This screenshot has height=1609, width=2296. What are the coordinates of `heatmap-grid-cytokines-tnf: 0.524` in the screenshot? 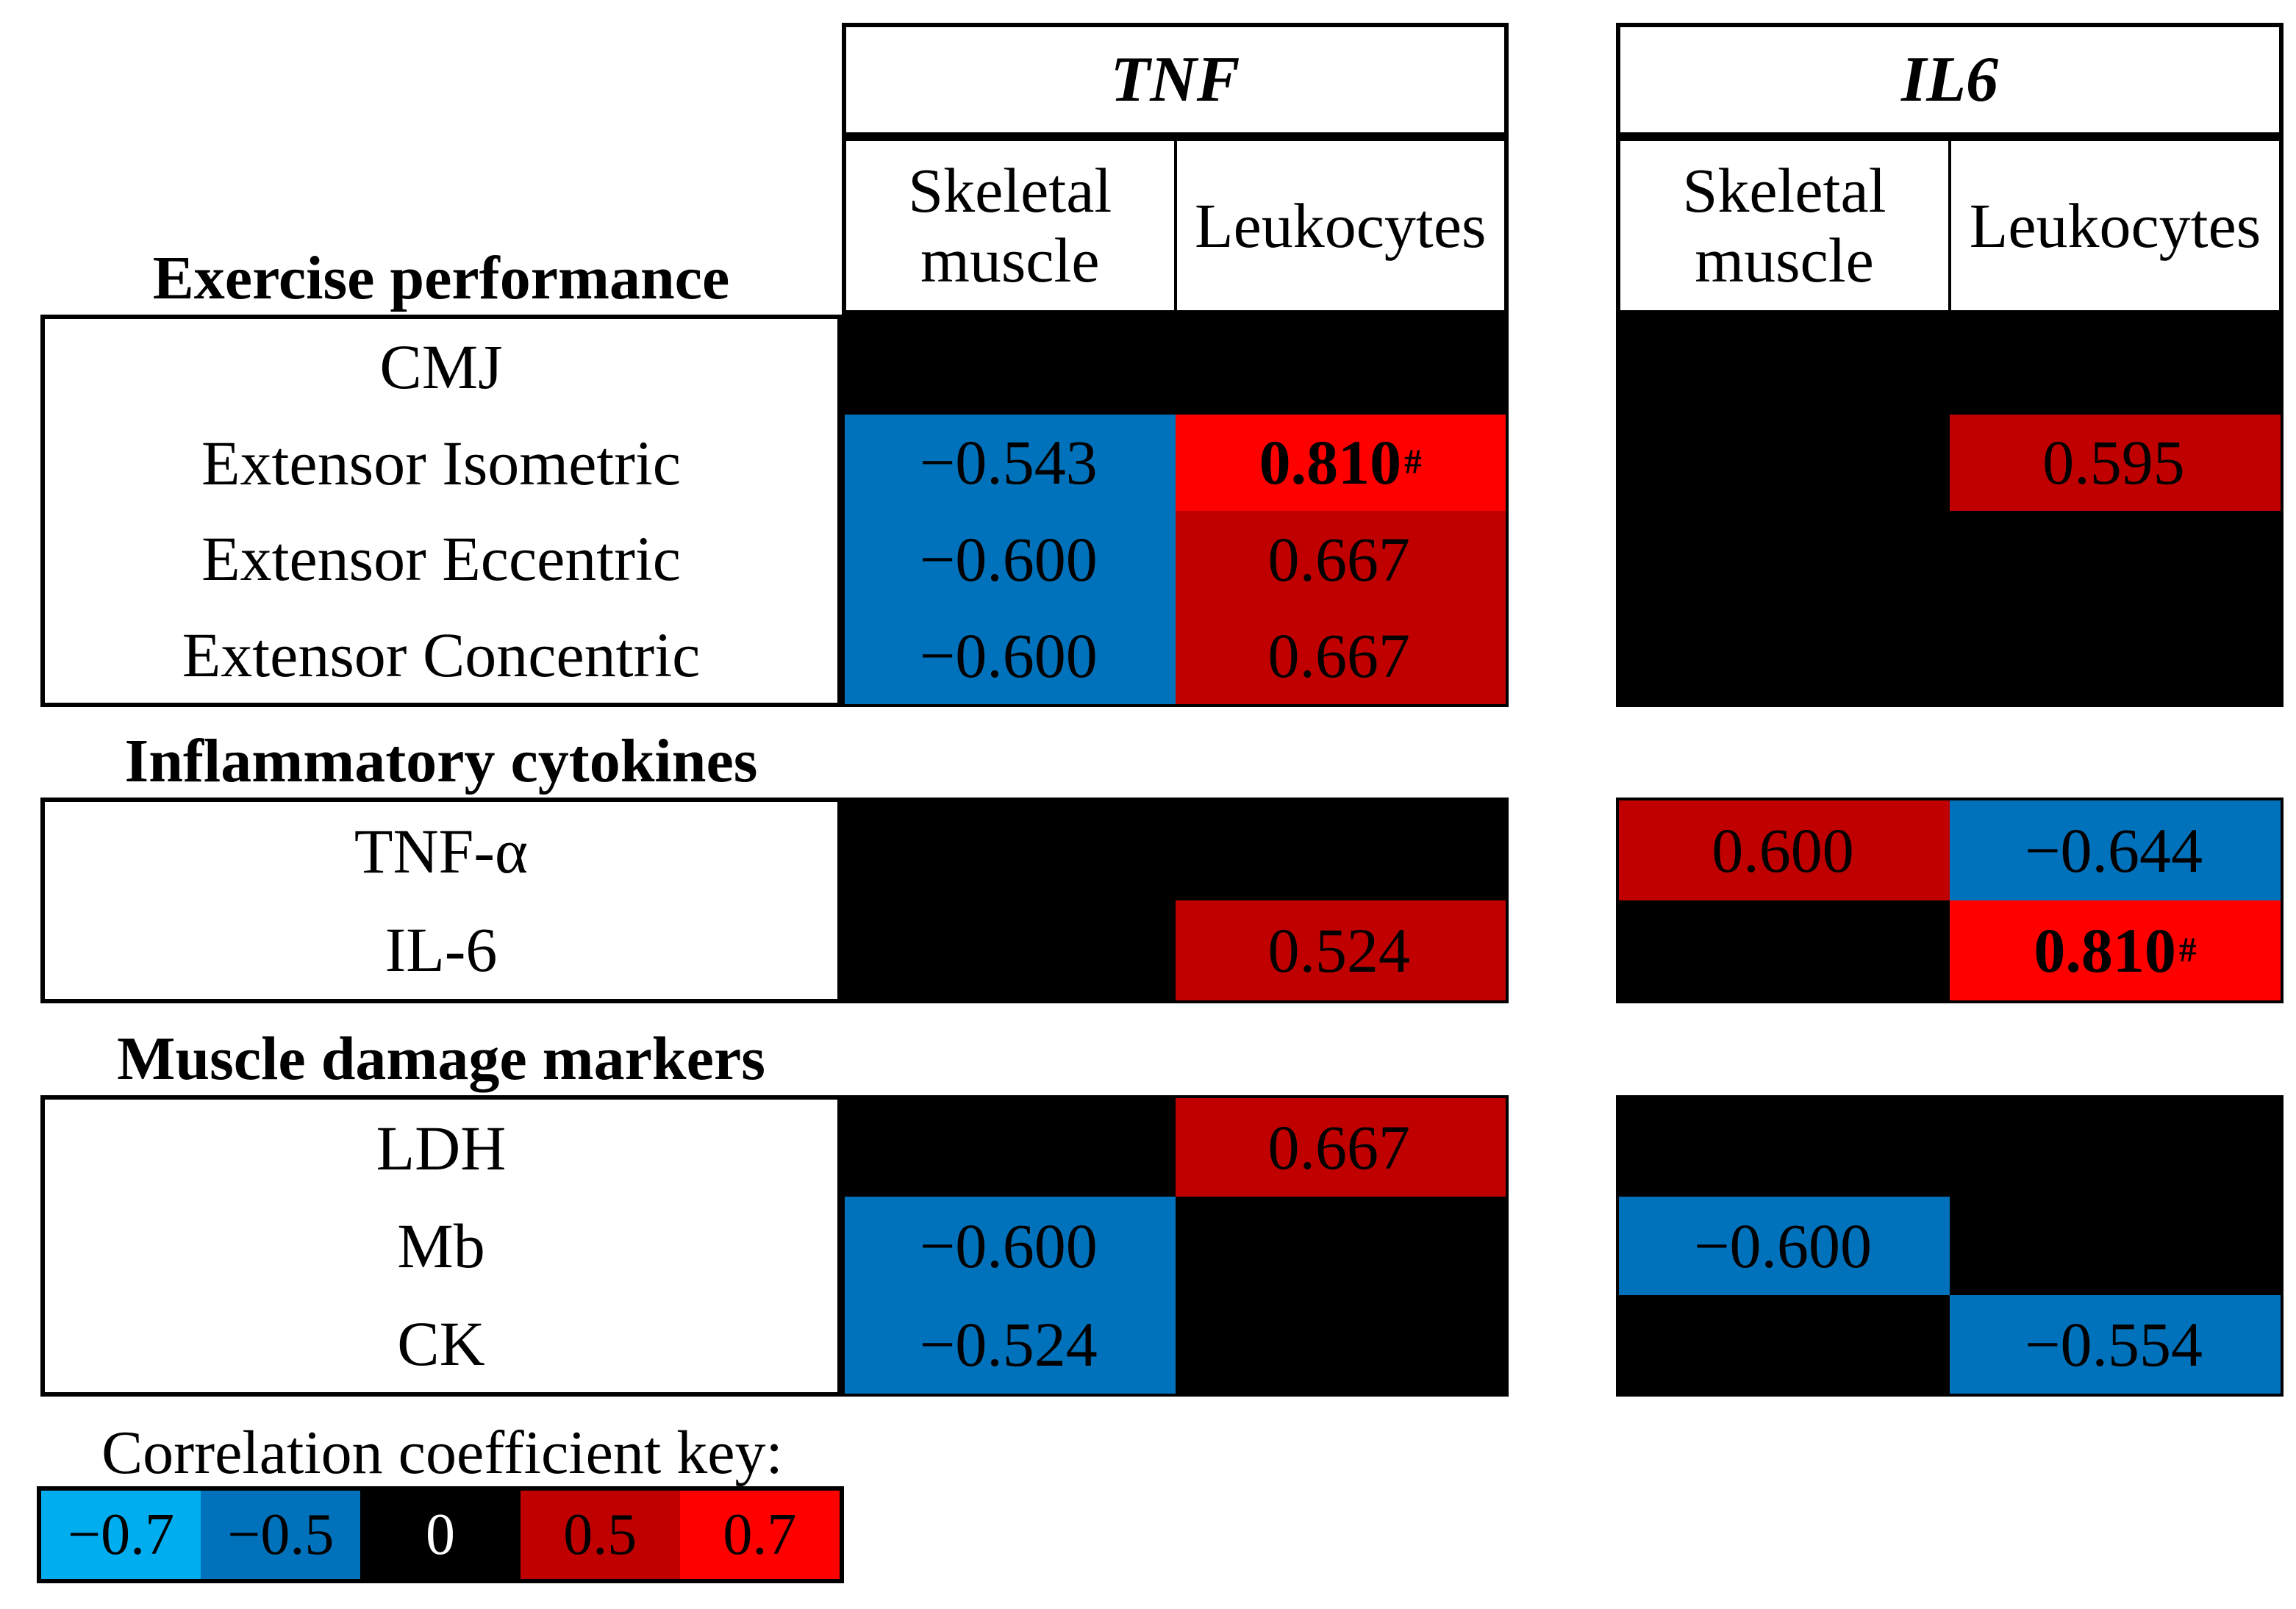 It's located at (1175, 900).